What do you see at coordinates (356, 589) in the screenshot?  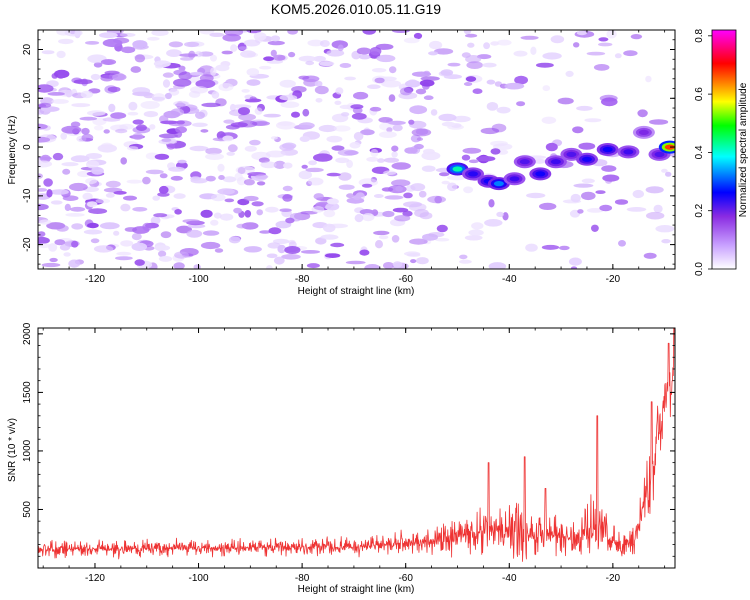 I see `snr-x-label: Height of straight line (km)` at bounding box center [356, 589].